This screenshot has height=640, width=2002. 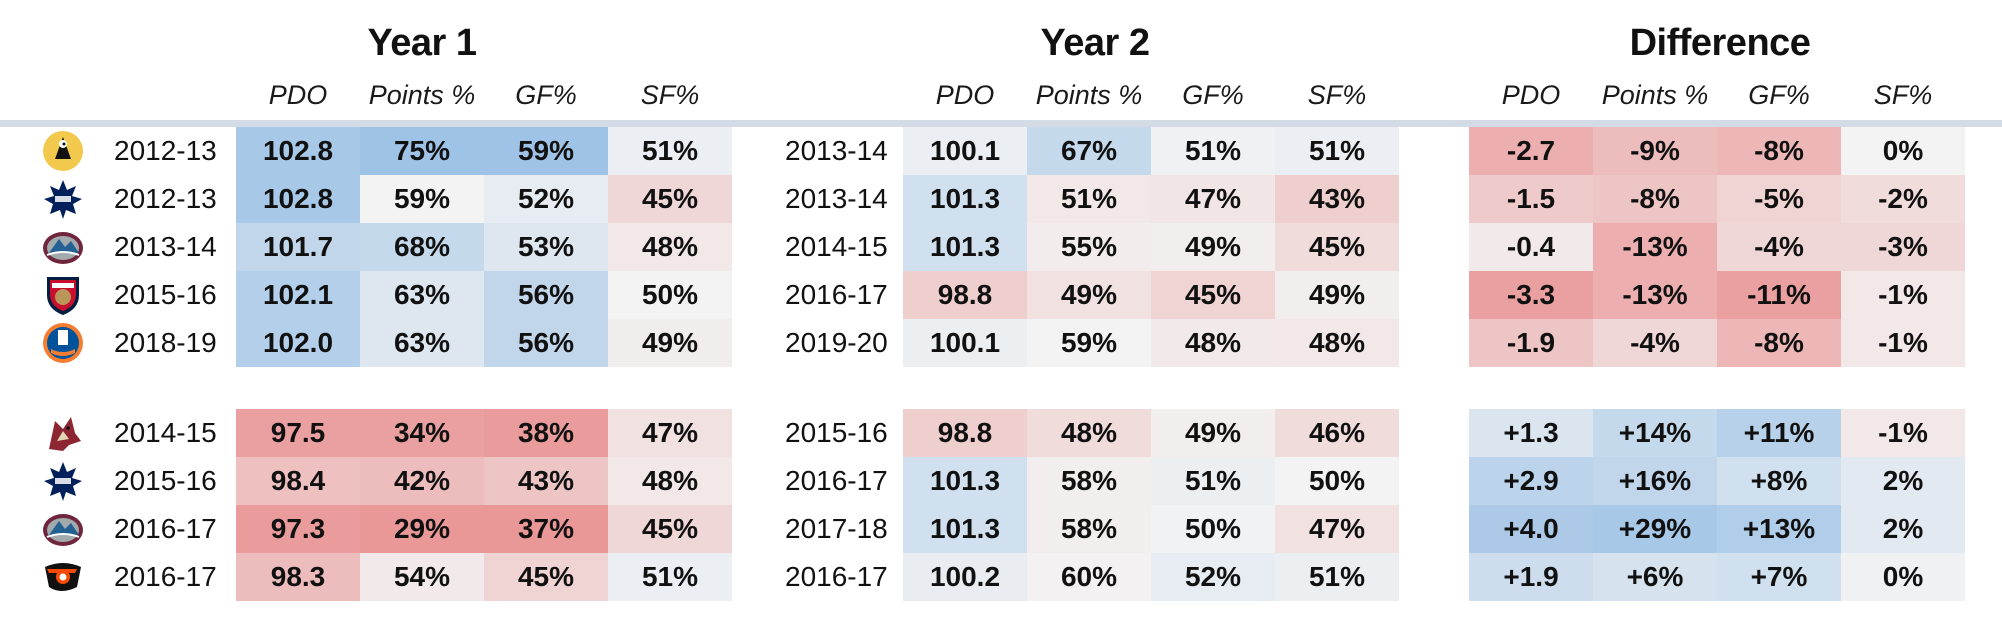 What do you see at coordinates (546, 199) in the screenshot?
I see `year1-cell-gf: 52%` at bounding box center [546, 199].